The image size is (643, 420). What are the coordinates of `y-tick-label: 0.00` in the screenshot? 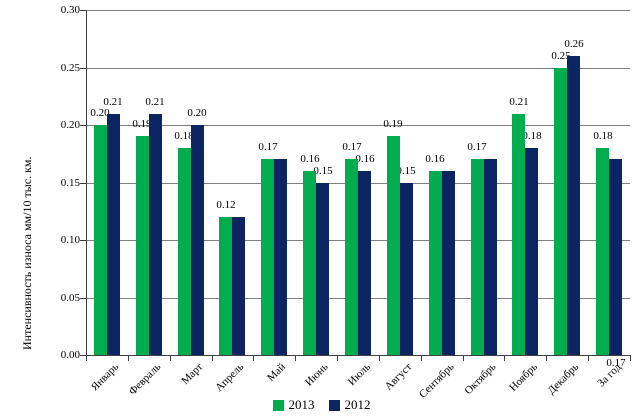 It's located at (70, 355).